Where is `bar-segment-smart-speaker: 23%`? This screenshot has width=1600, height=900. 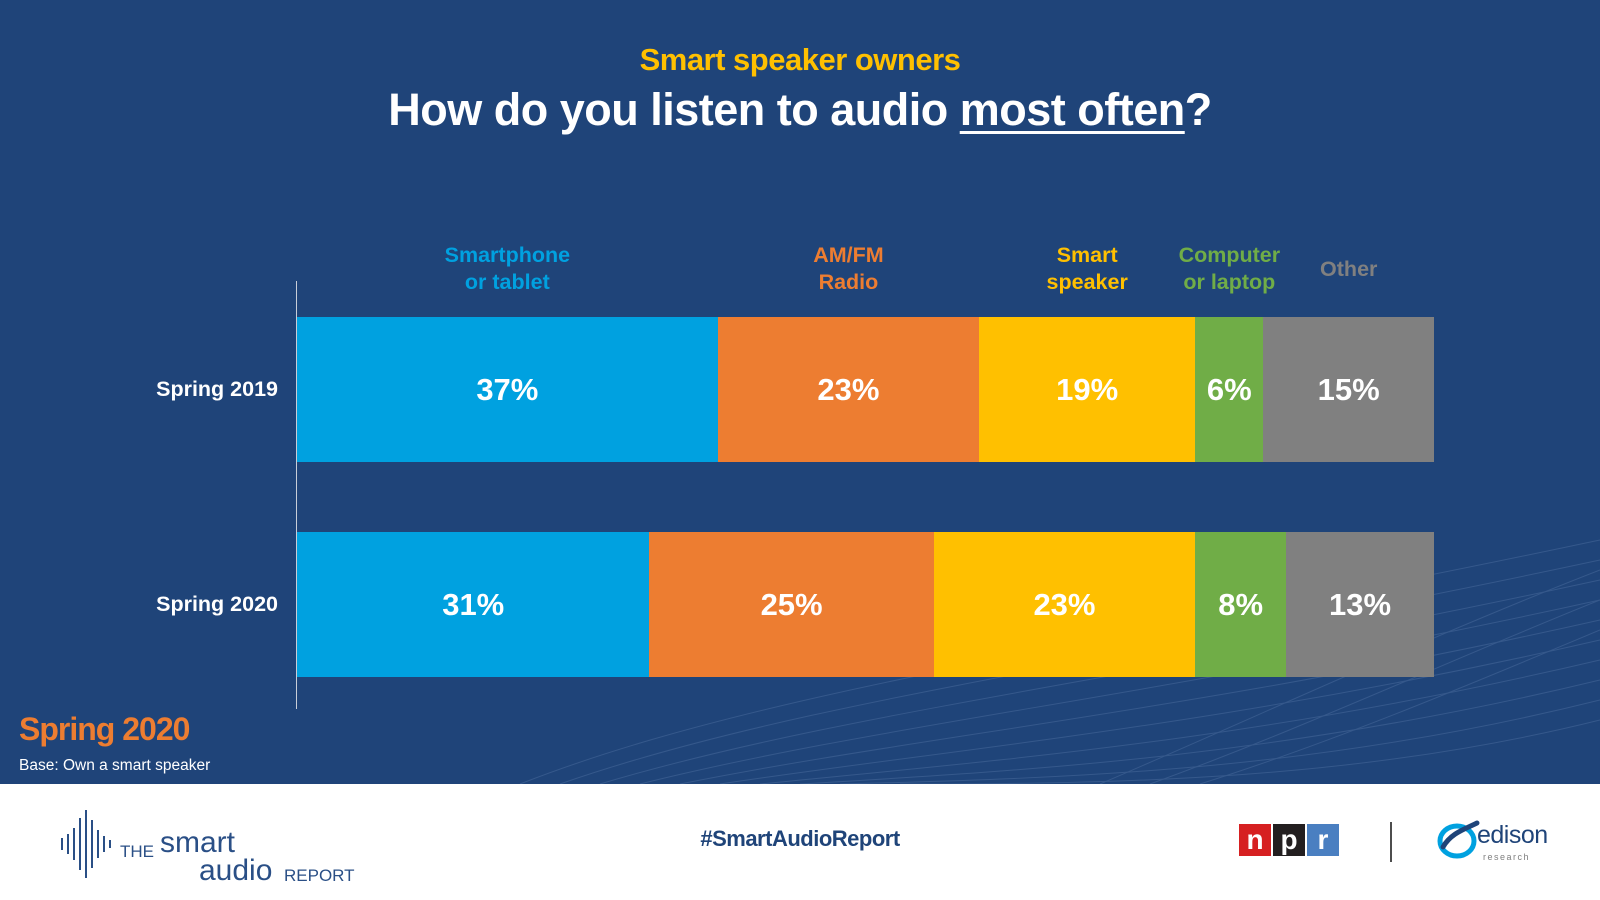 bar-segment-smart-speaker: 23% is located at coordinates (1064, 604).